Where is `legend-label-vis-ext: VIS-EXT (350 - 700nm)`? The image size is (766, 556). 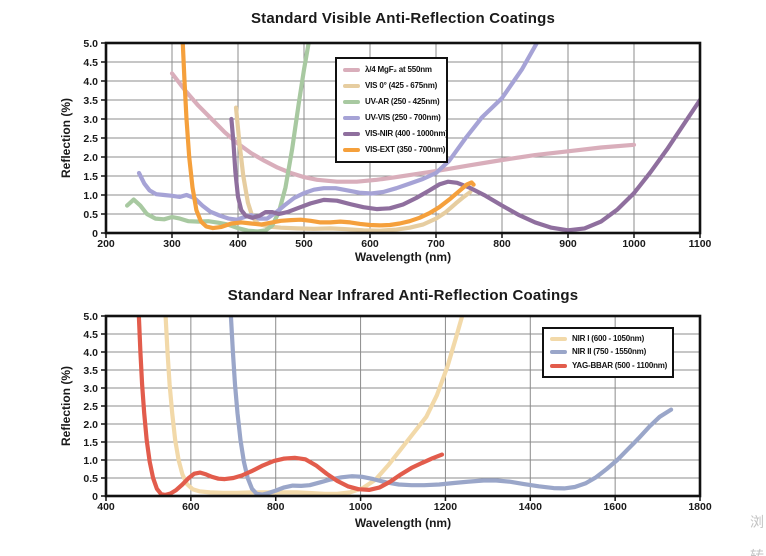 legend-label-vis-ext: VIS-EXT (350 - 700nm) is located at coordinates (405, 149).